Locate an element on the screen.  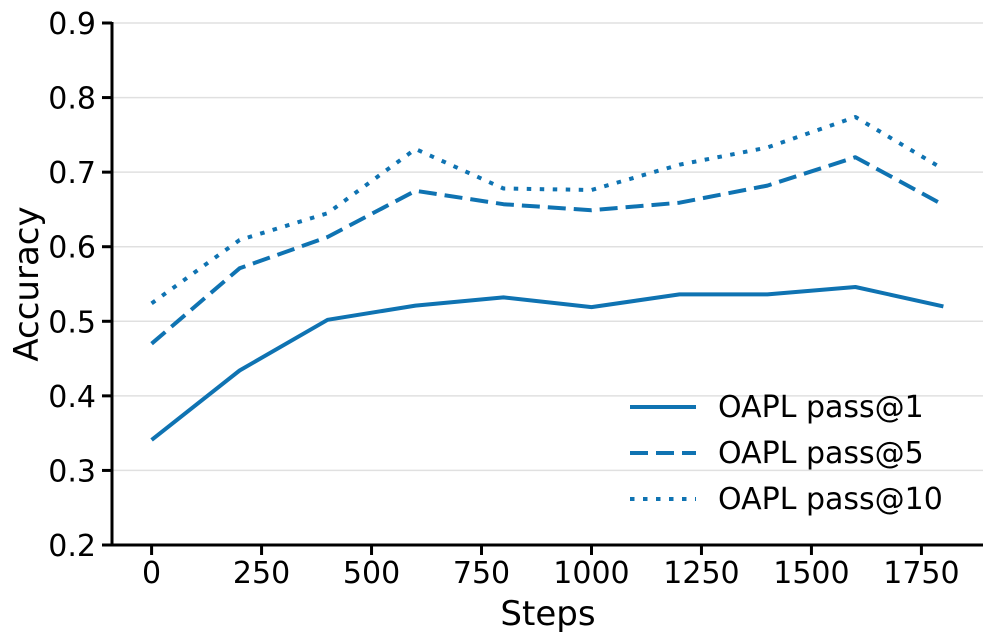
y-tick-label: 0.7 is located at coordinates (72, 173).